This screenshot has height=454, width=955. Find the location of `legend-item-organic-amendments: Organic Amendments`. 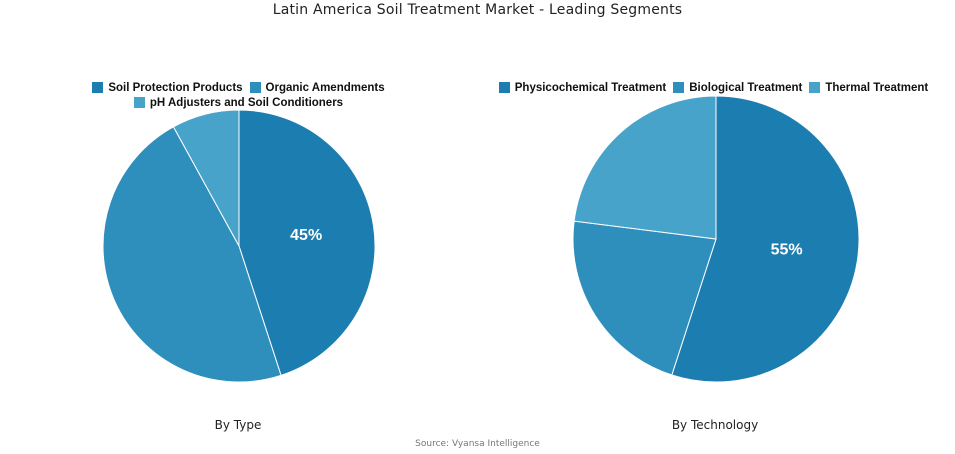

legend-item-organic-amendments: Organic Amendments is located at coordinates (317, 87).